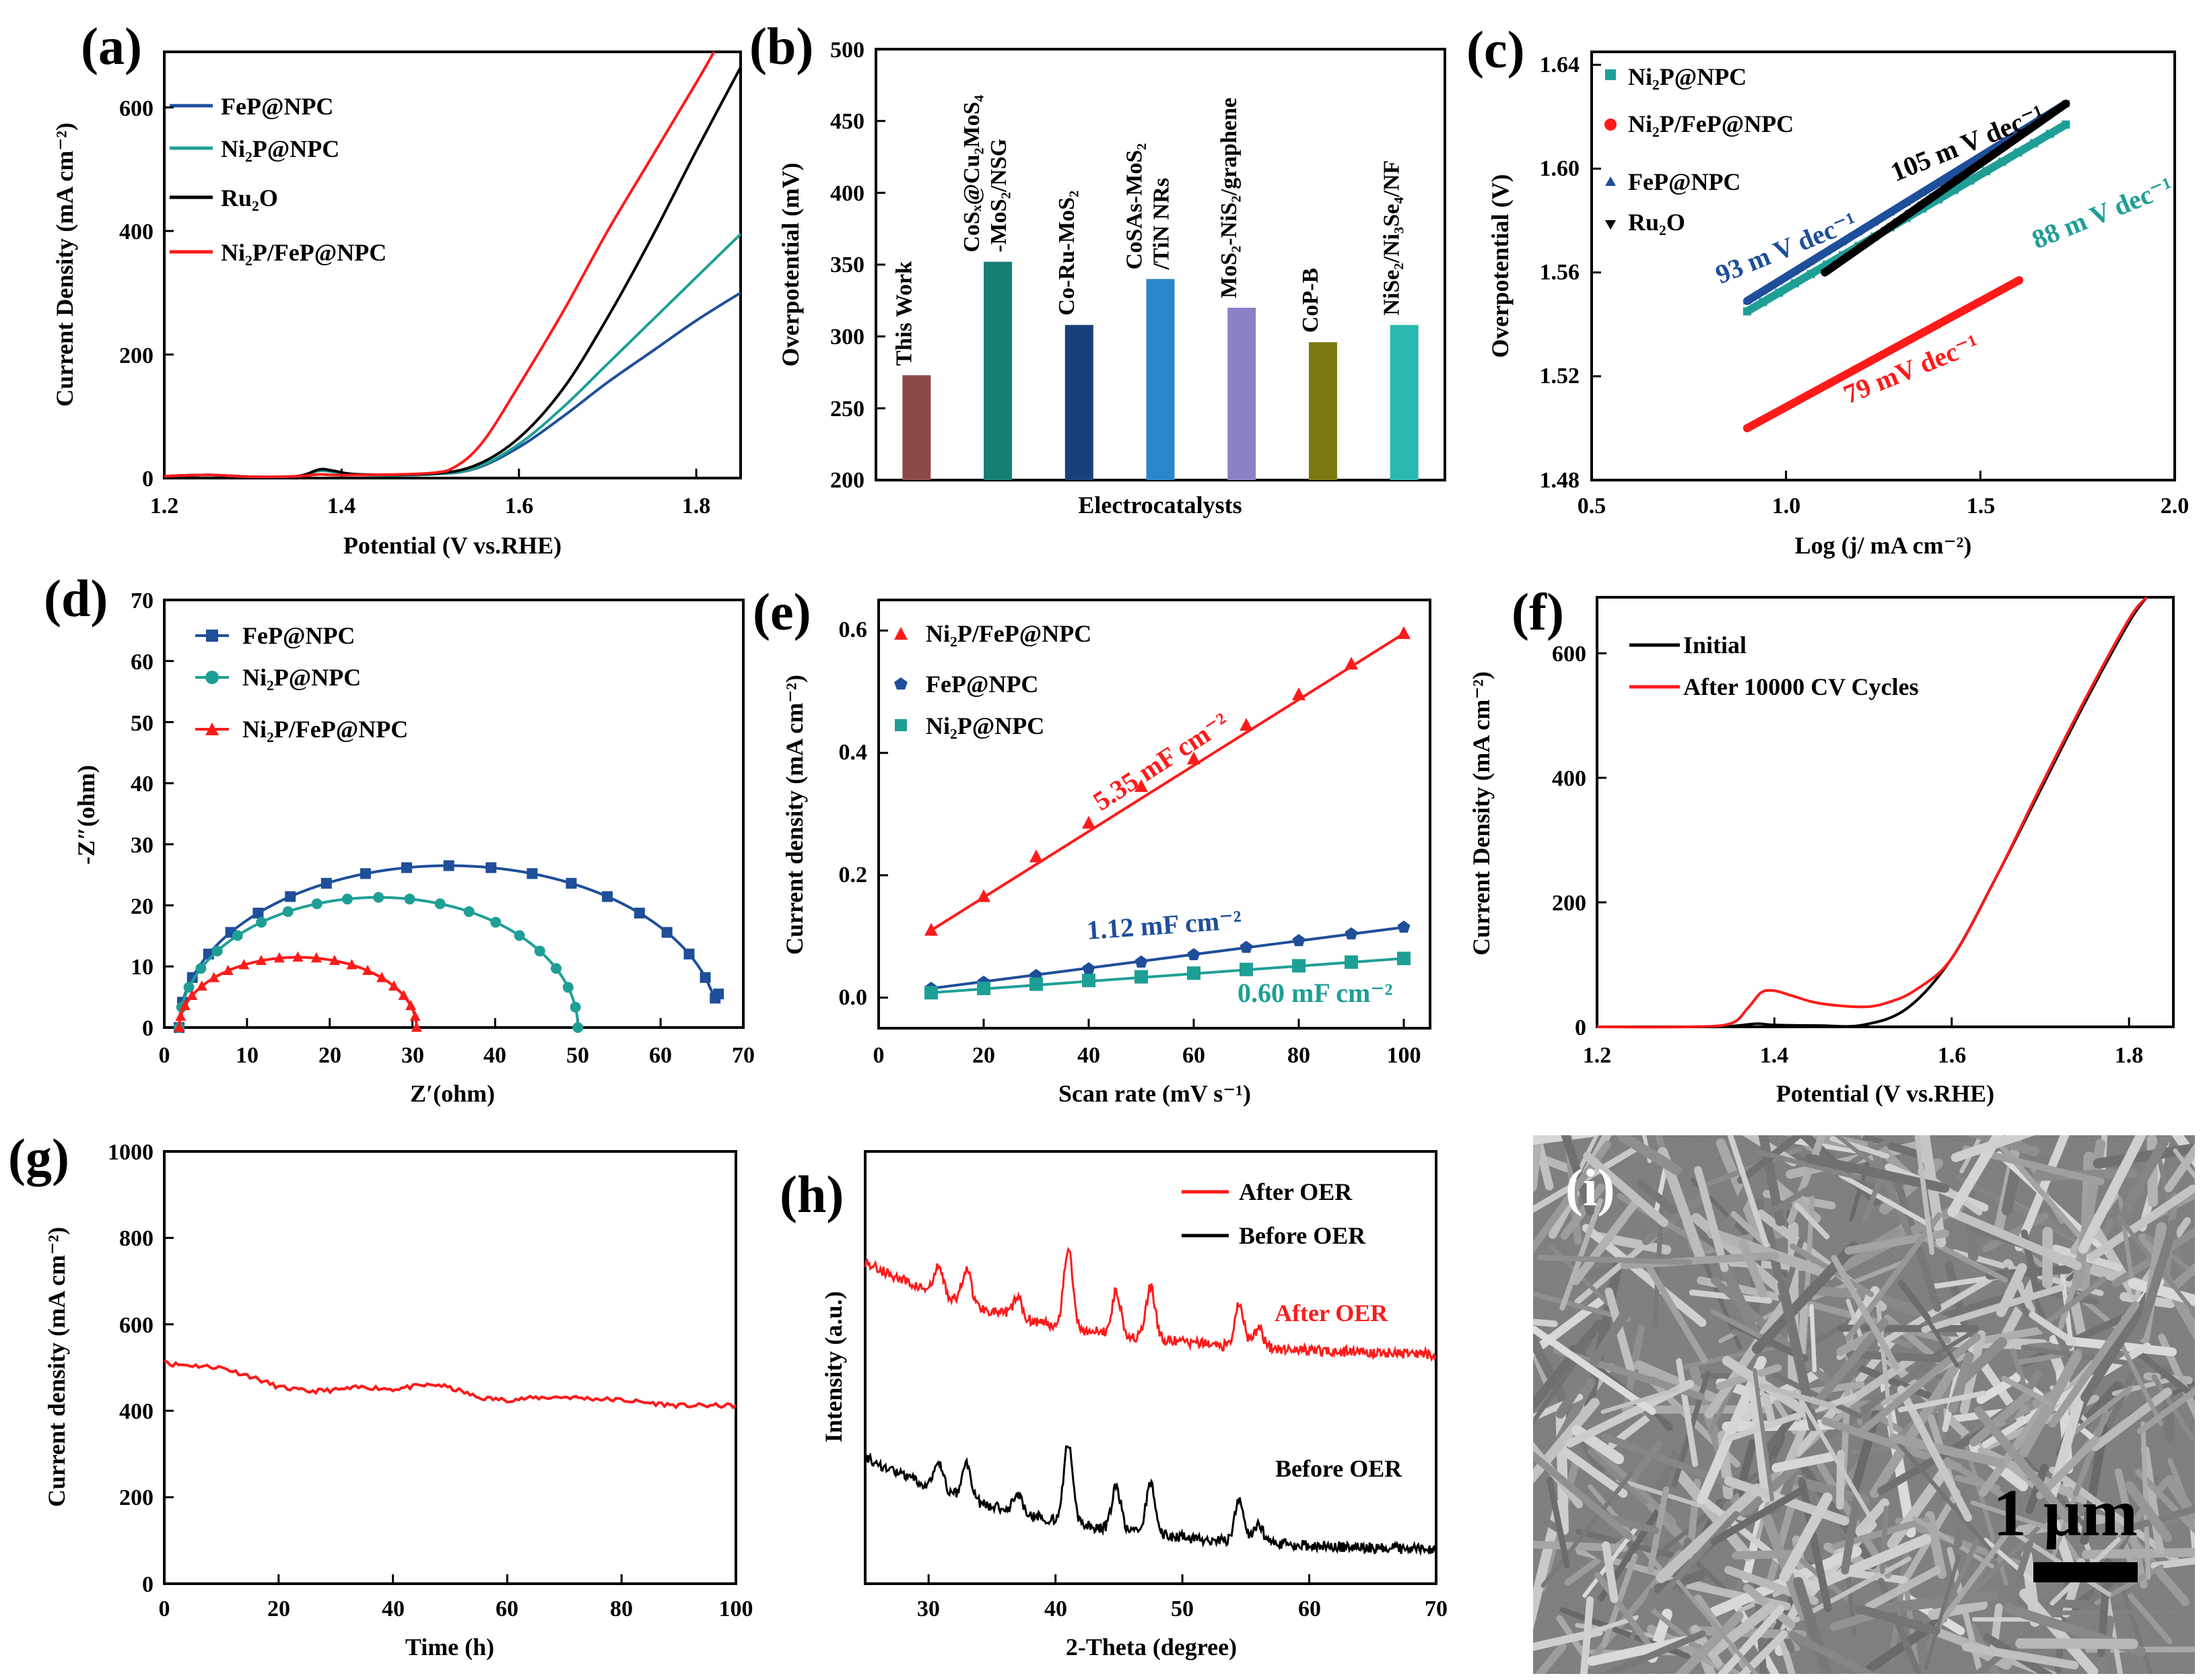  Describe the element at coordinates (928, 1609) in the screenshot. I see `x-tick-label: 30` at that location.